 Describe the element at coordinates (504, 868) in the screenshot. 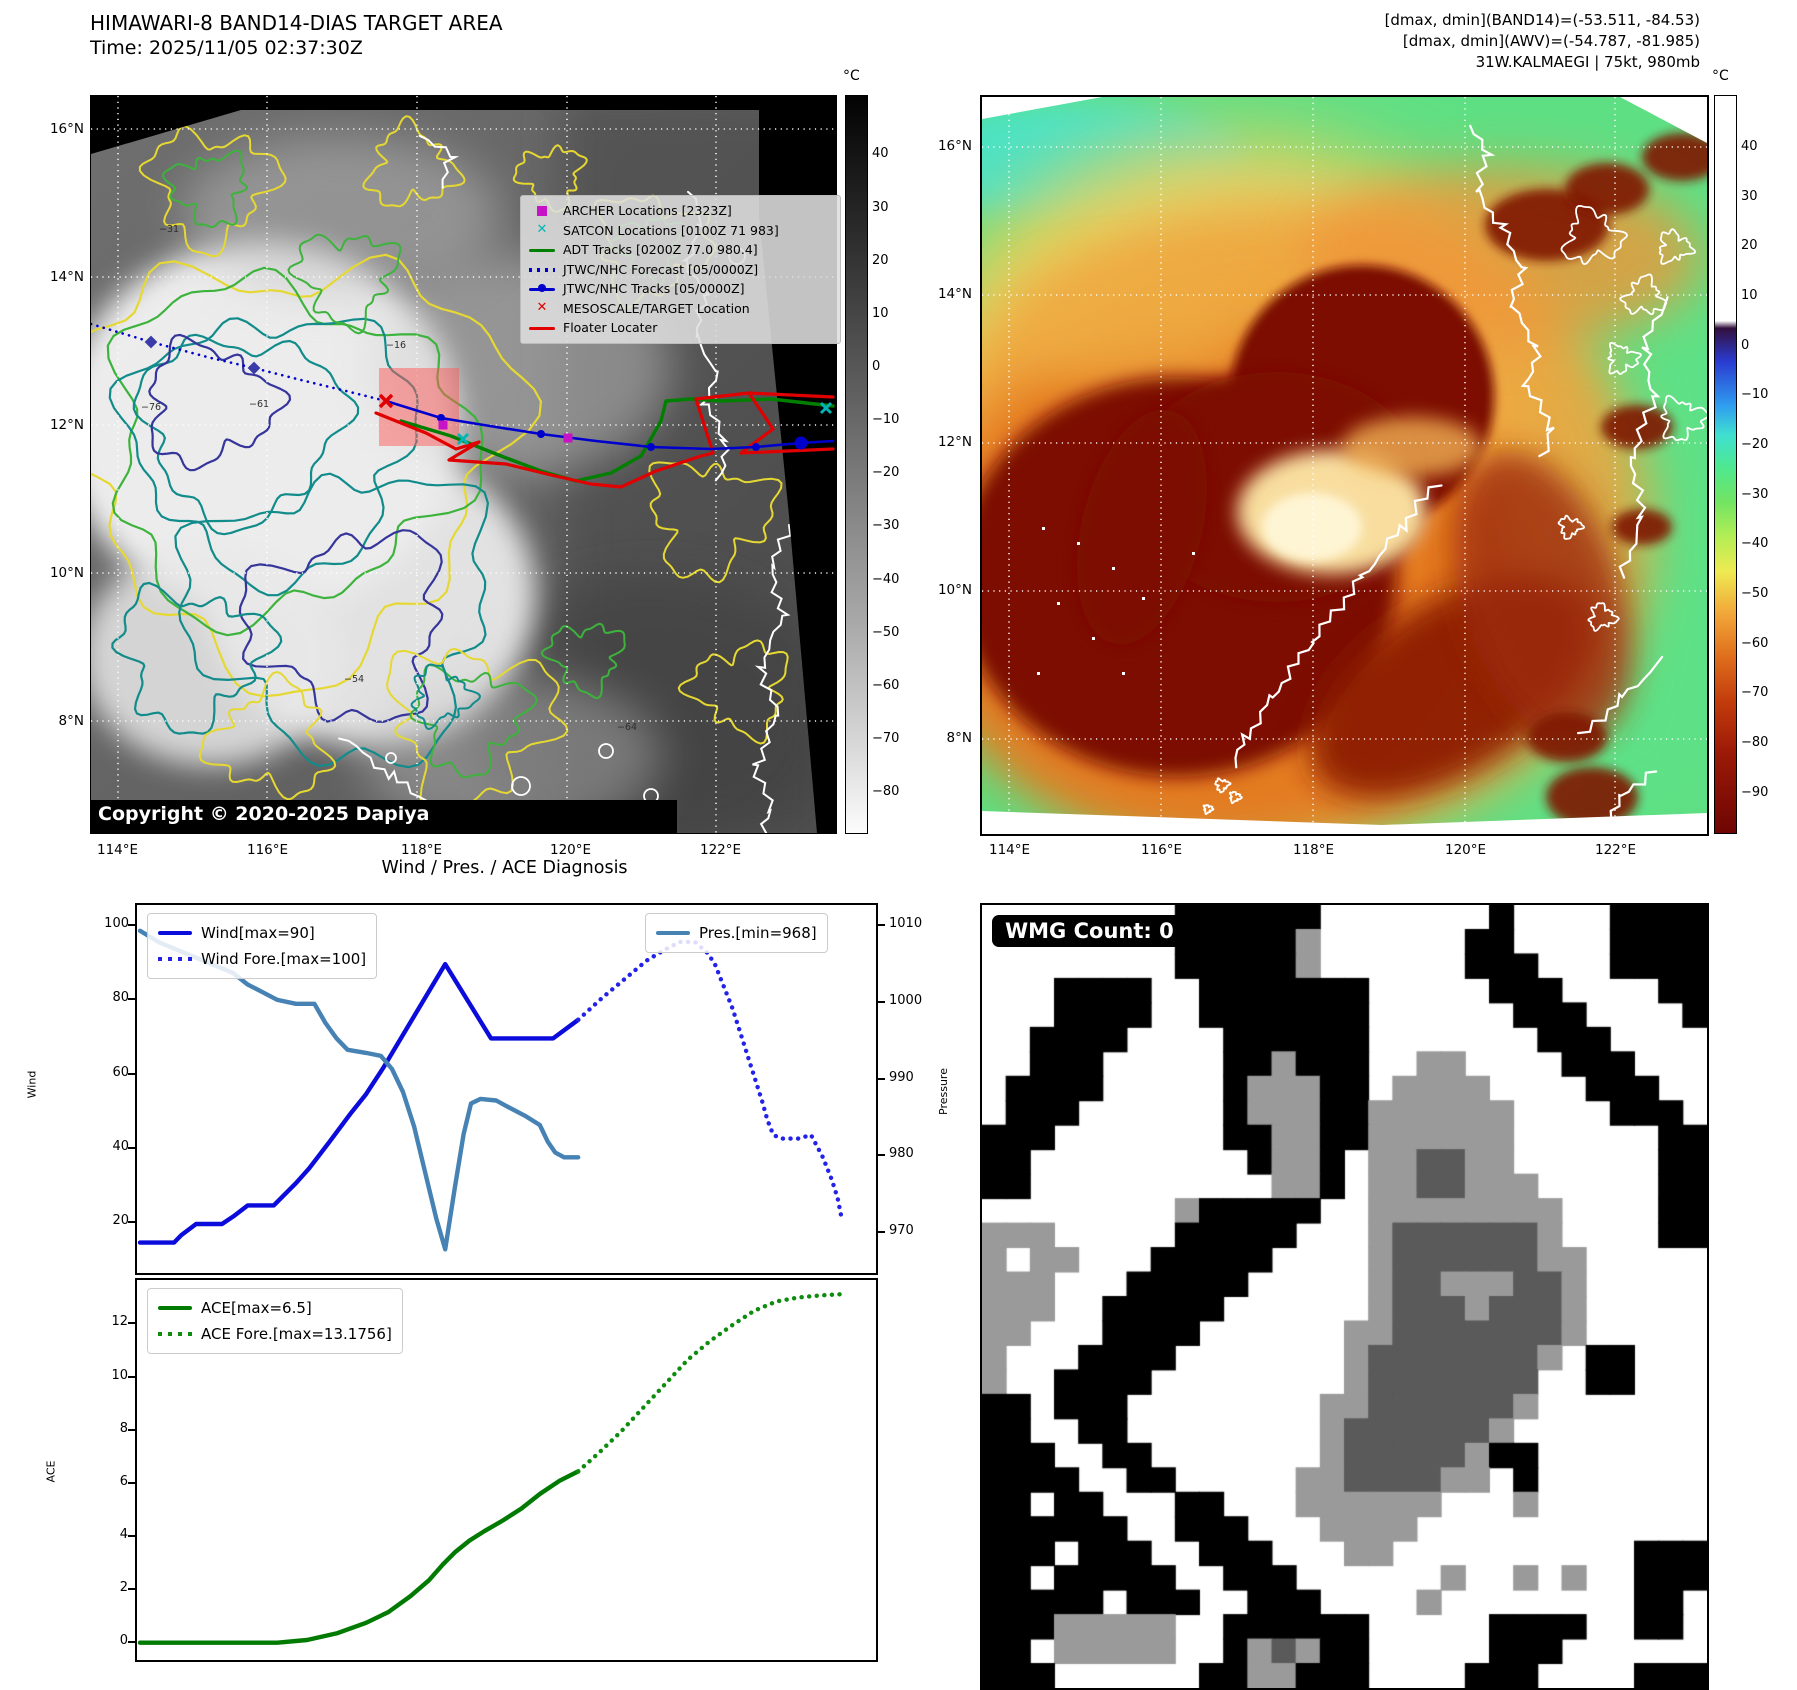

I see `diagnosis-title: Wind / Pres. / ACE Diagnosis` at that location.